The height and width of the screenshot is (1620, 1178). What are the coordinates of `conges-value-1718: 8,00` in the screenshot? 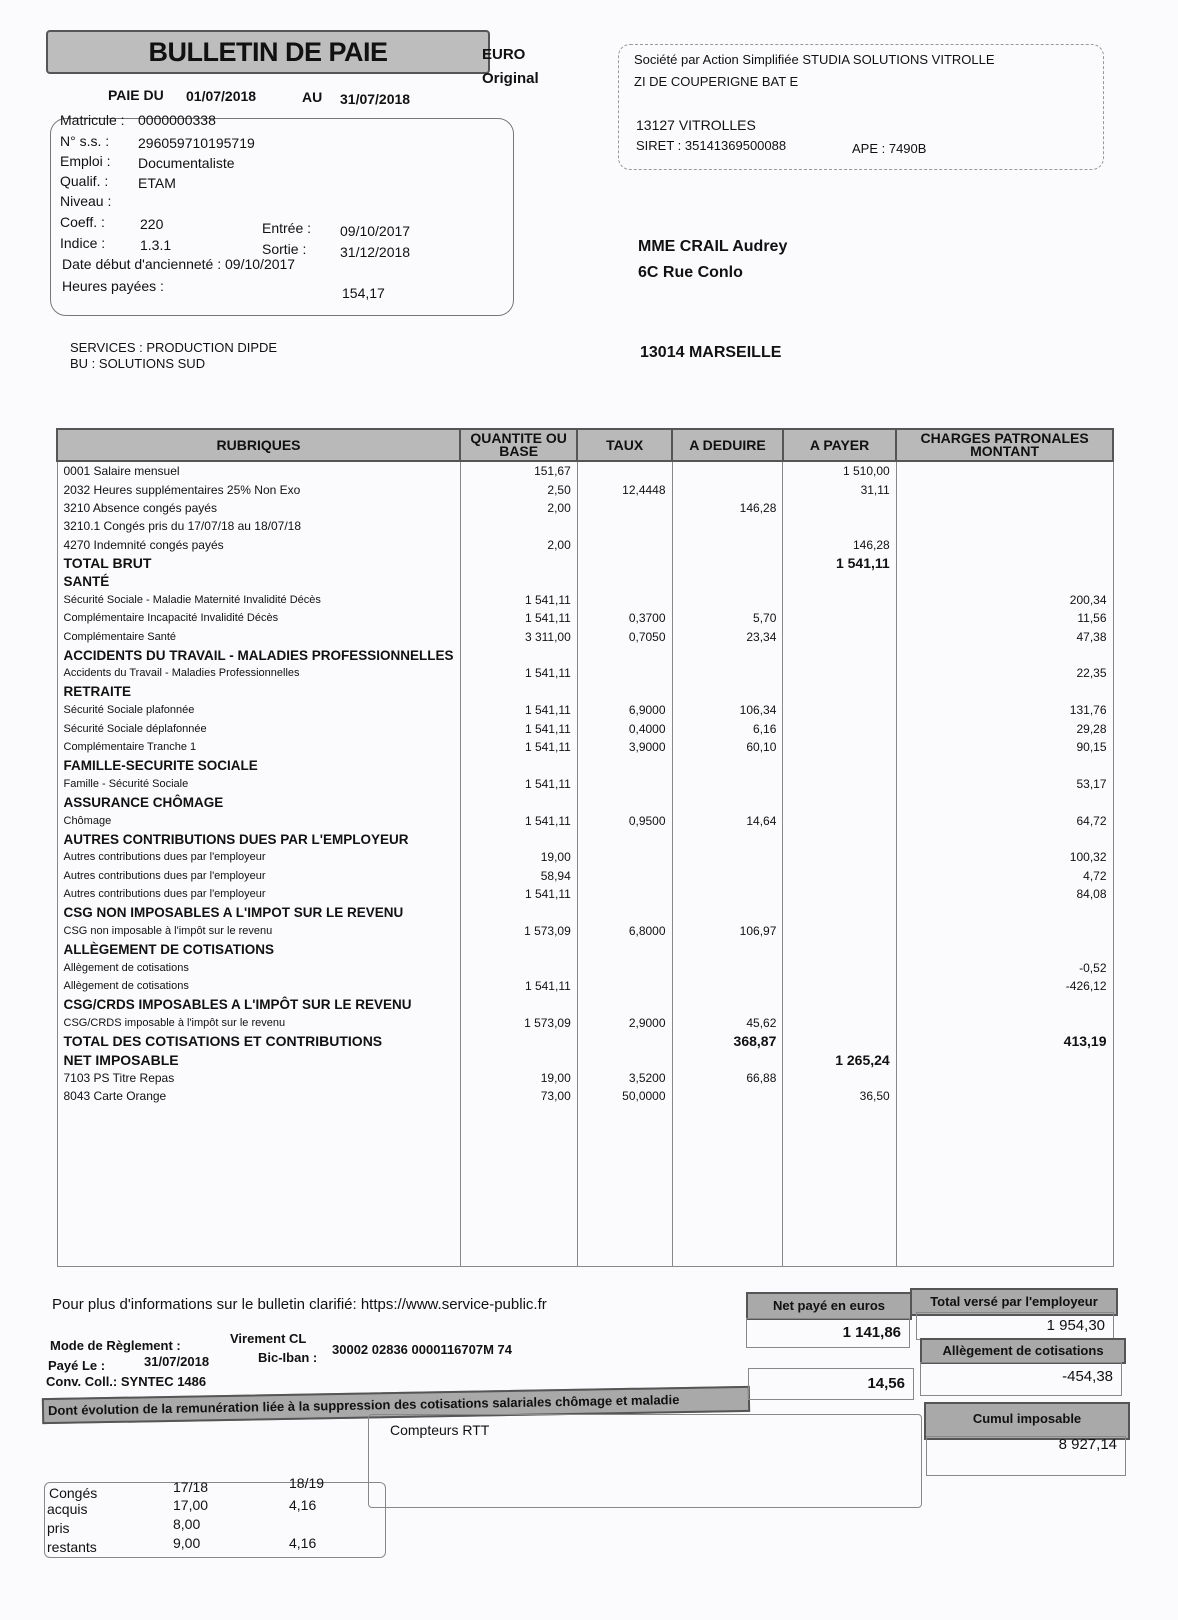 It's located at (187, 1524).